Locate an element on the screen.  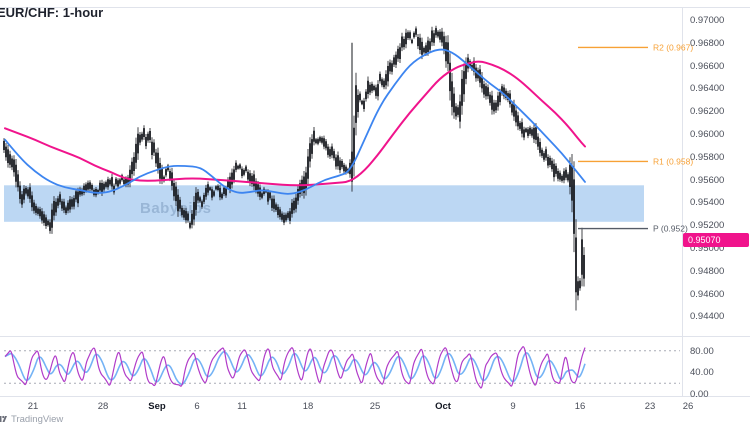
price-tick-label: 0.96200 is located at coordinates (707, 111).